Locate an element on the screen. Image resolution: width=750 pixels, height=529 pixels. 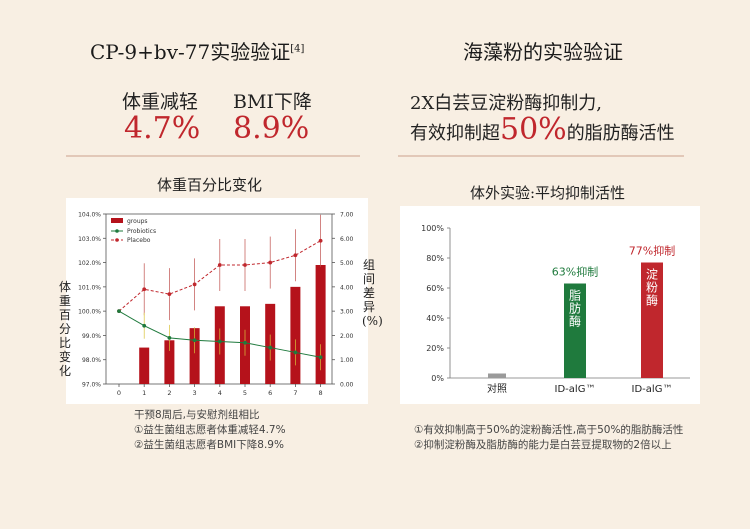
legend-probiotics-marker is located at coordinates (117, 231).